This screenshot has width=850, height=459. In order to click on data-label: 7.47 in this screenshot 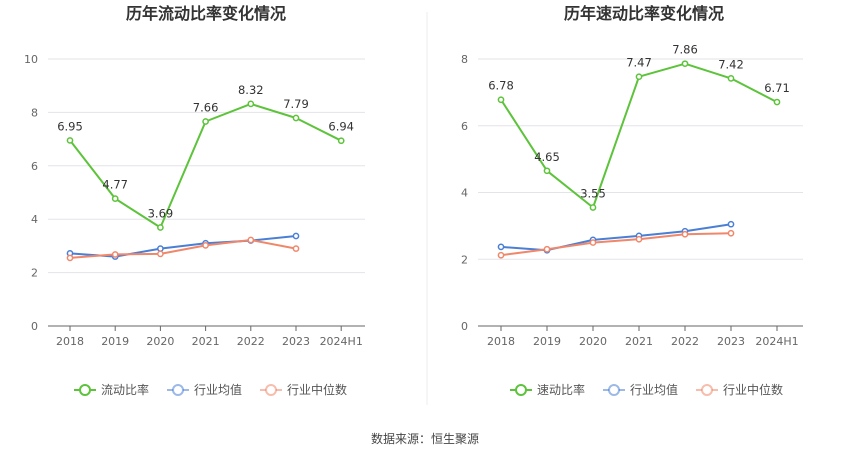, I will do `click(639, 63)`.